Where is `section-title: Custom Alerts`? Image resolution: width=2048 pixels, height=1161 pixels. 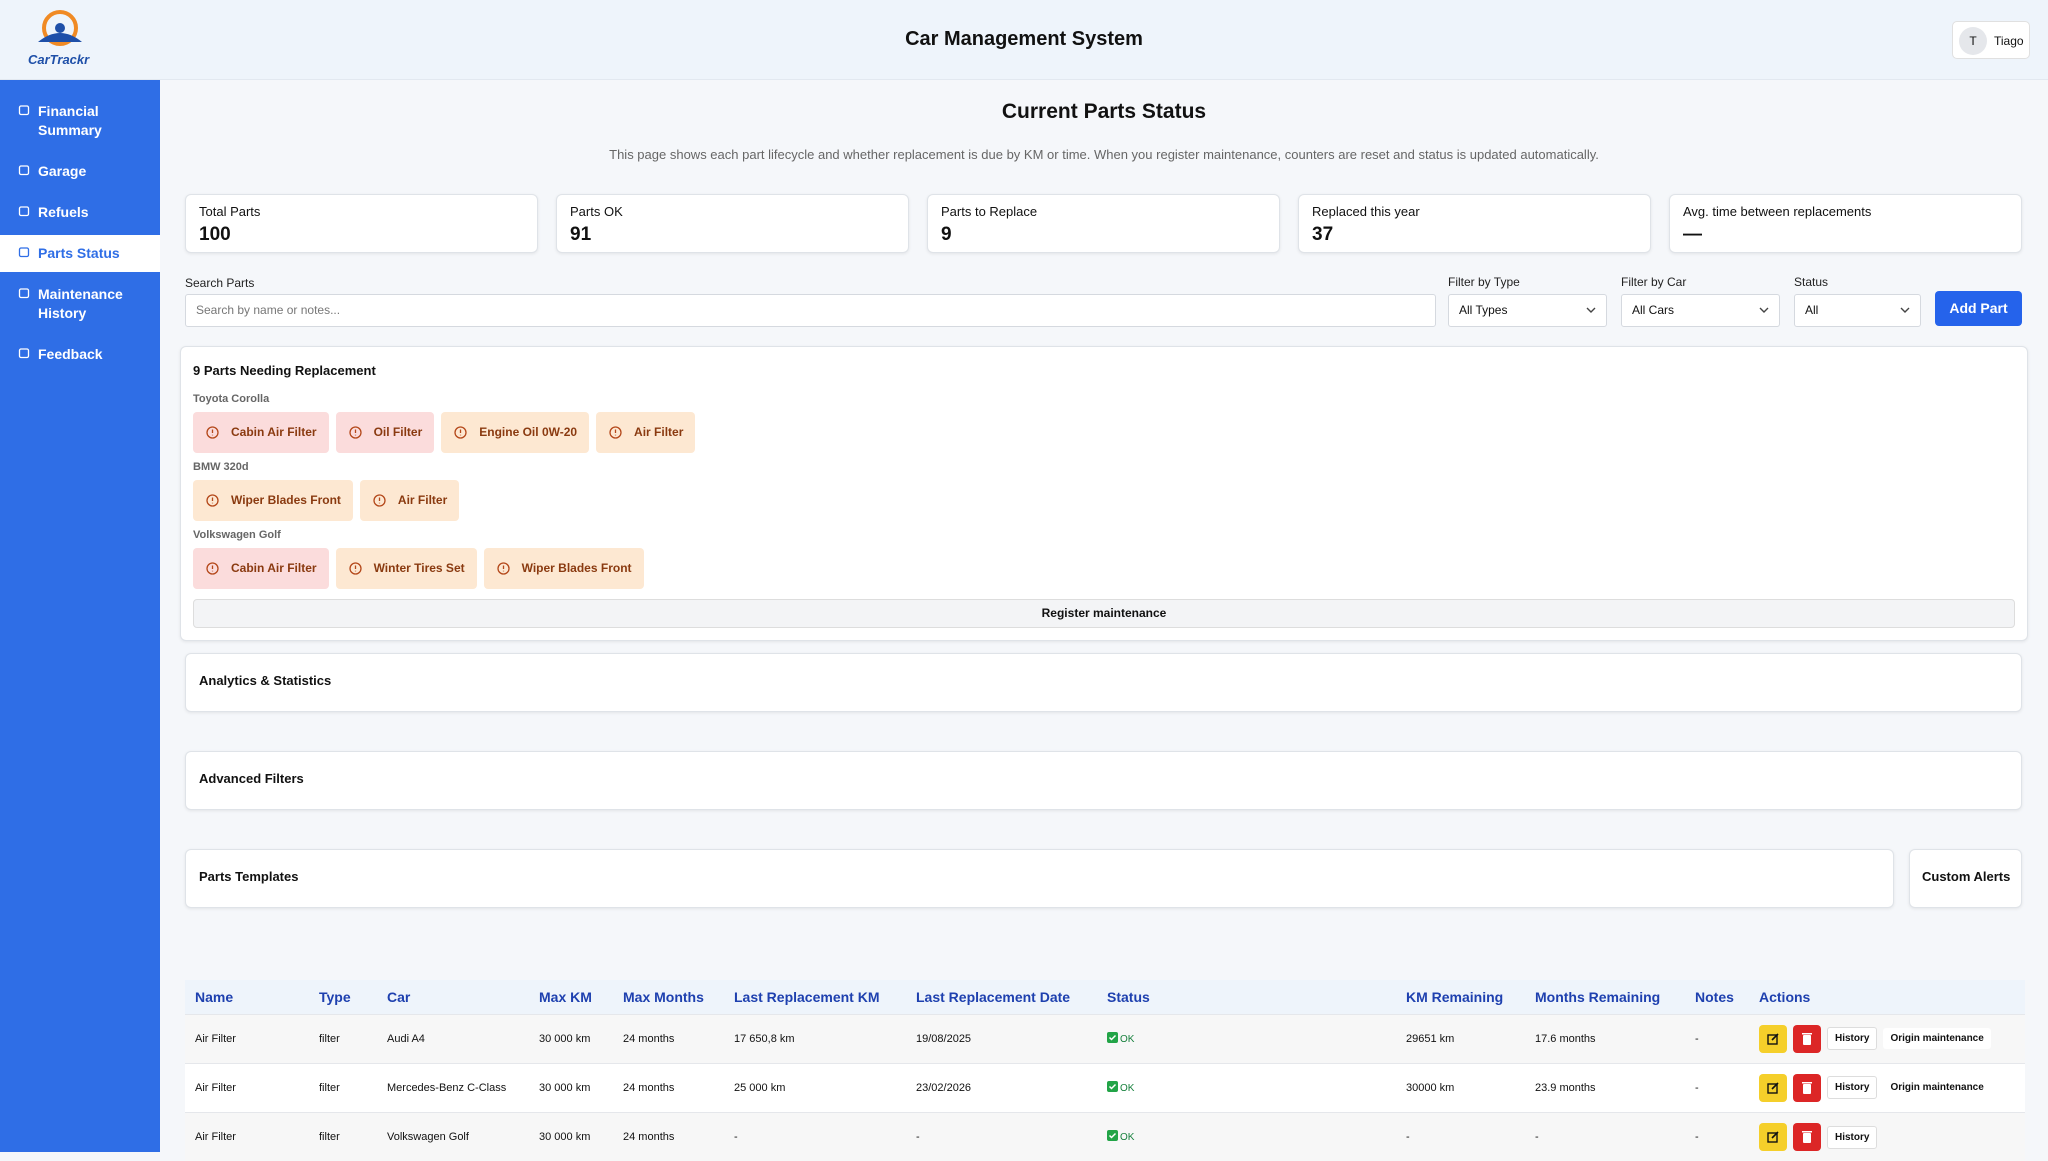 section-title: Custom Alerts is located at coordinates (1966, 876).